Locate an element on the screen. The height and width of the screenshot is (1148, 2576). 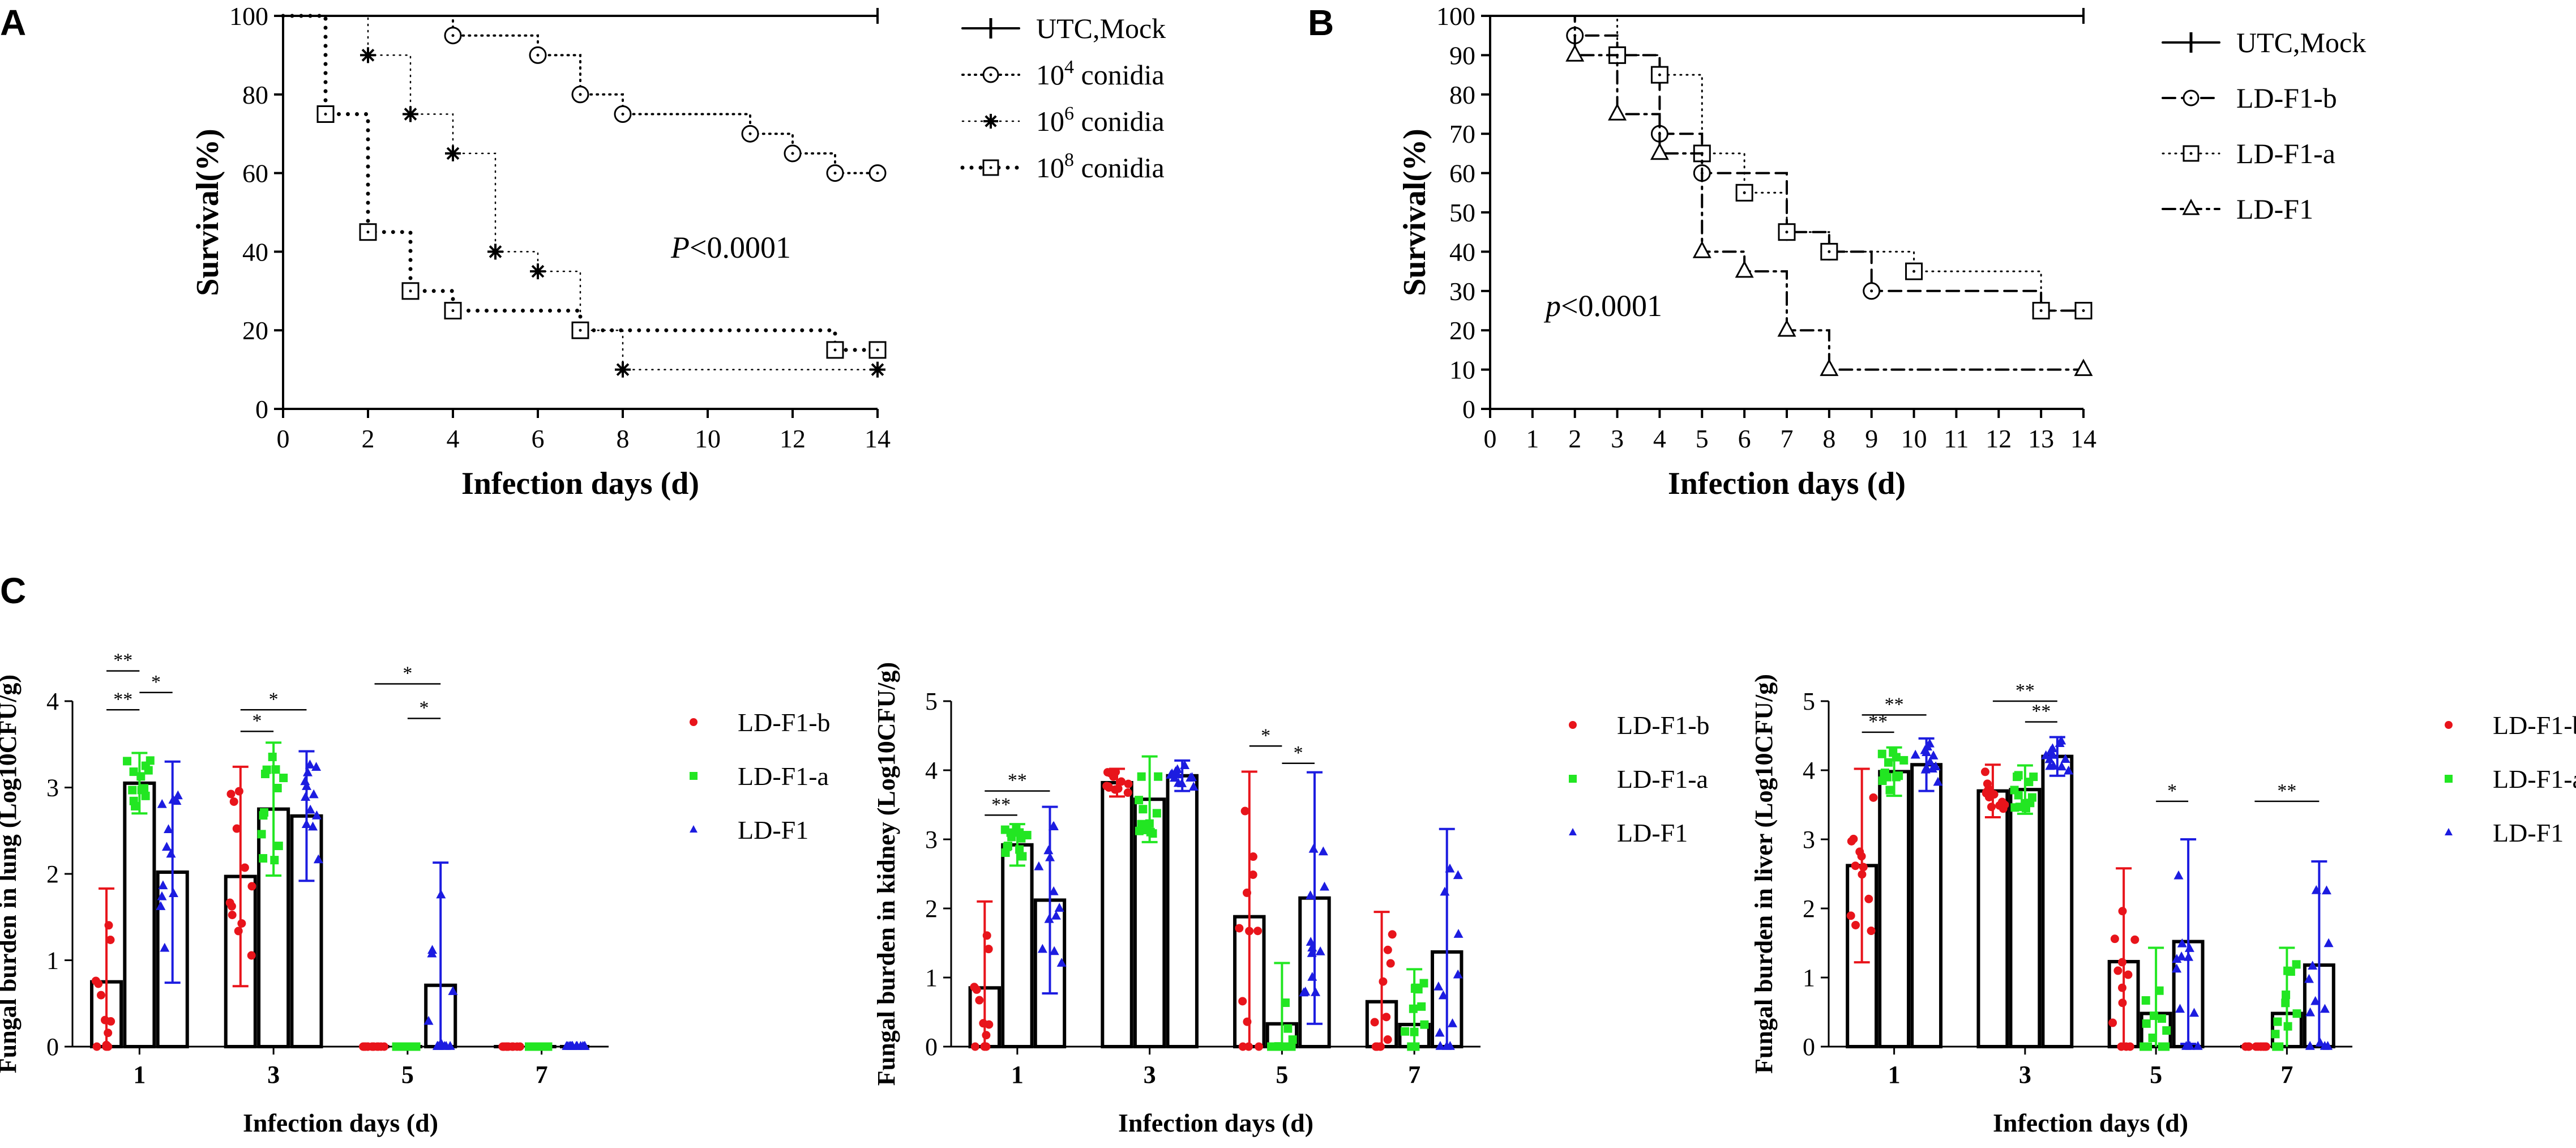
x-tick-label: 13 is located at coordinates (2041, 438).